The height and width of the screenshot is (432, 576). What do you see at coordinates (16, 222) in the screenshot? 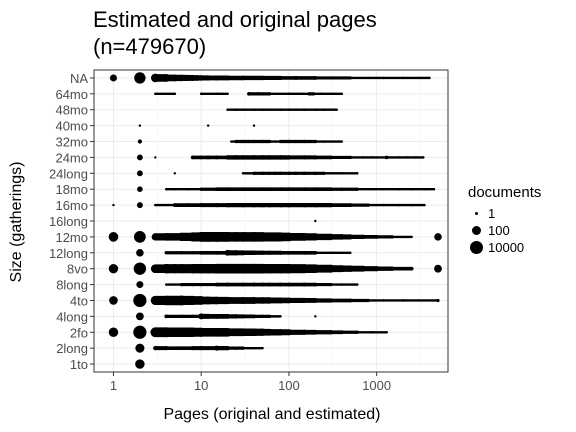
I see `y-axis-label: Size (gatherings)` at bounding box center [16, 222].